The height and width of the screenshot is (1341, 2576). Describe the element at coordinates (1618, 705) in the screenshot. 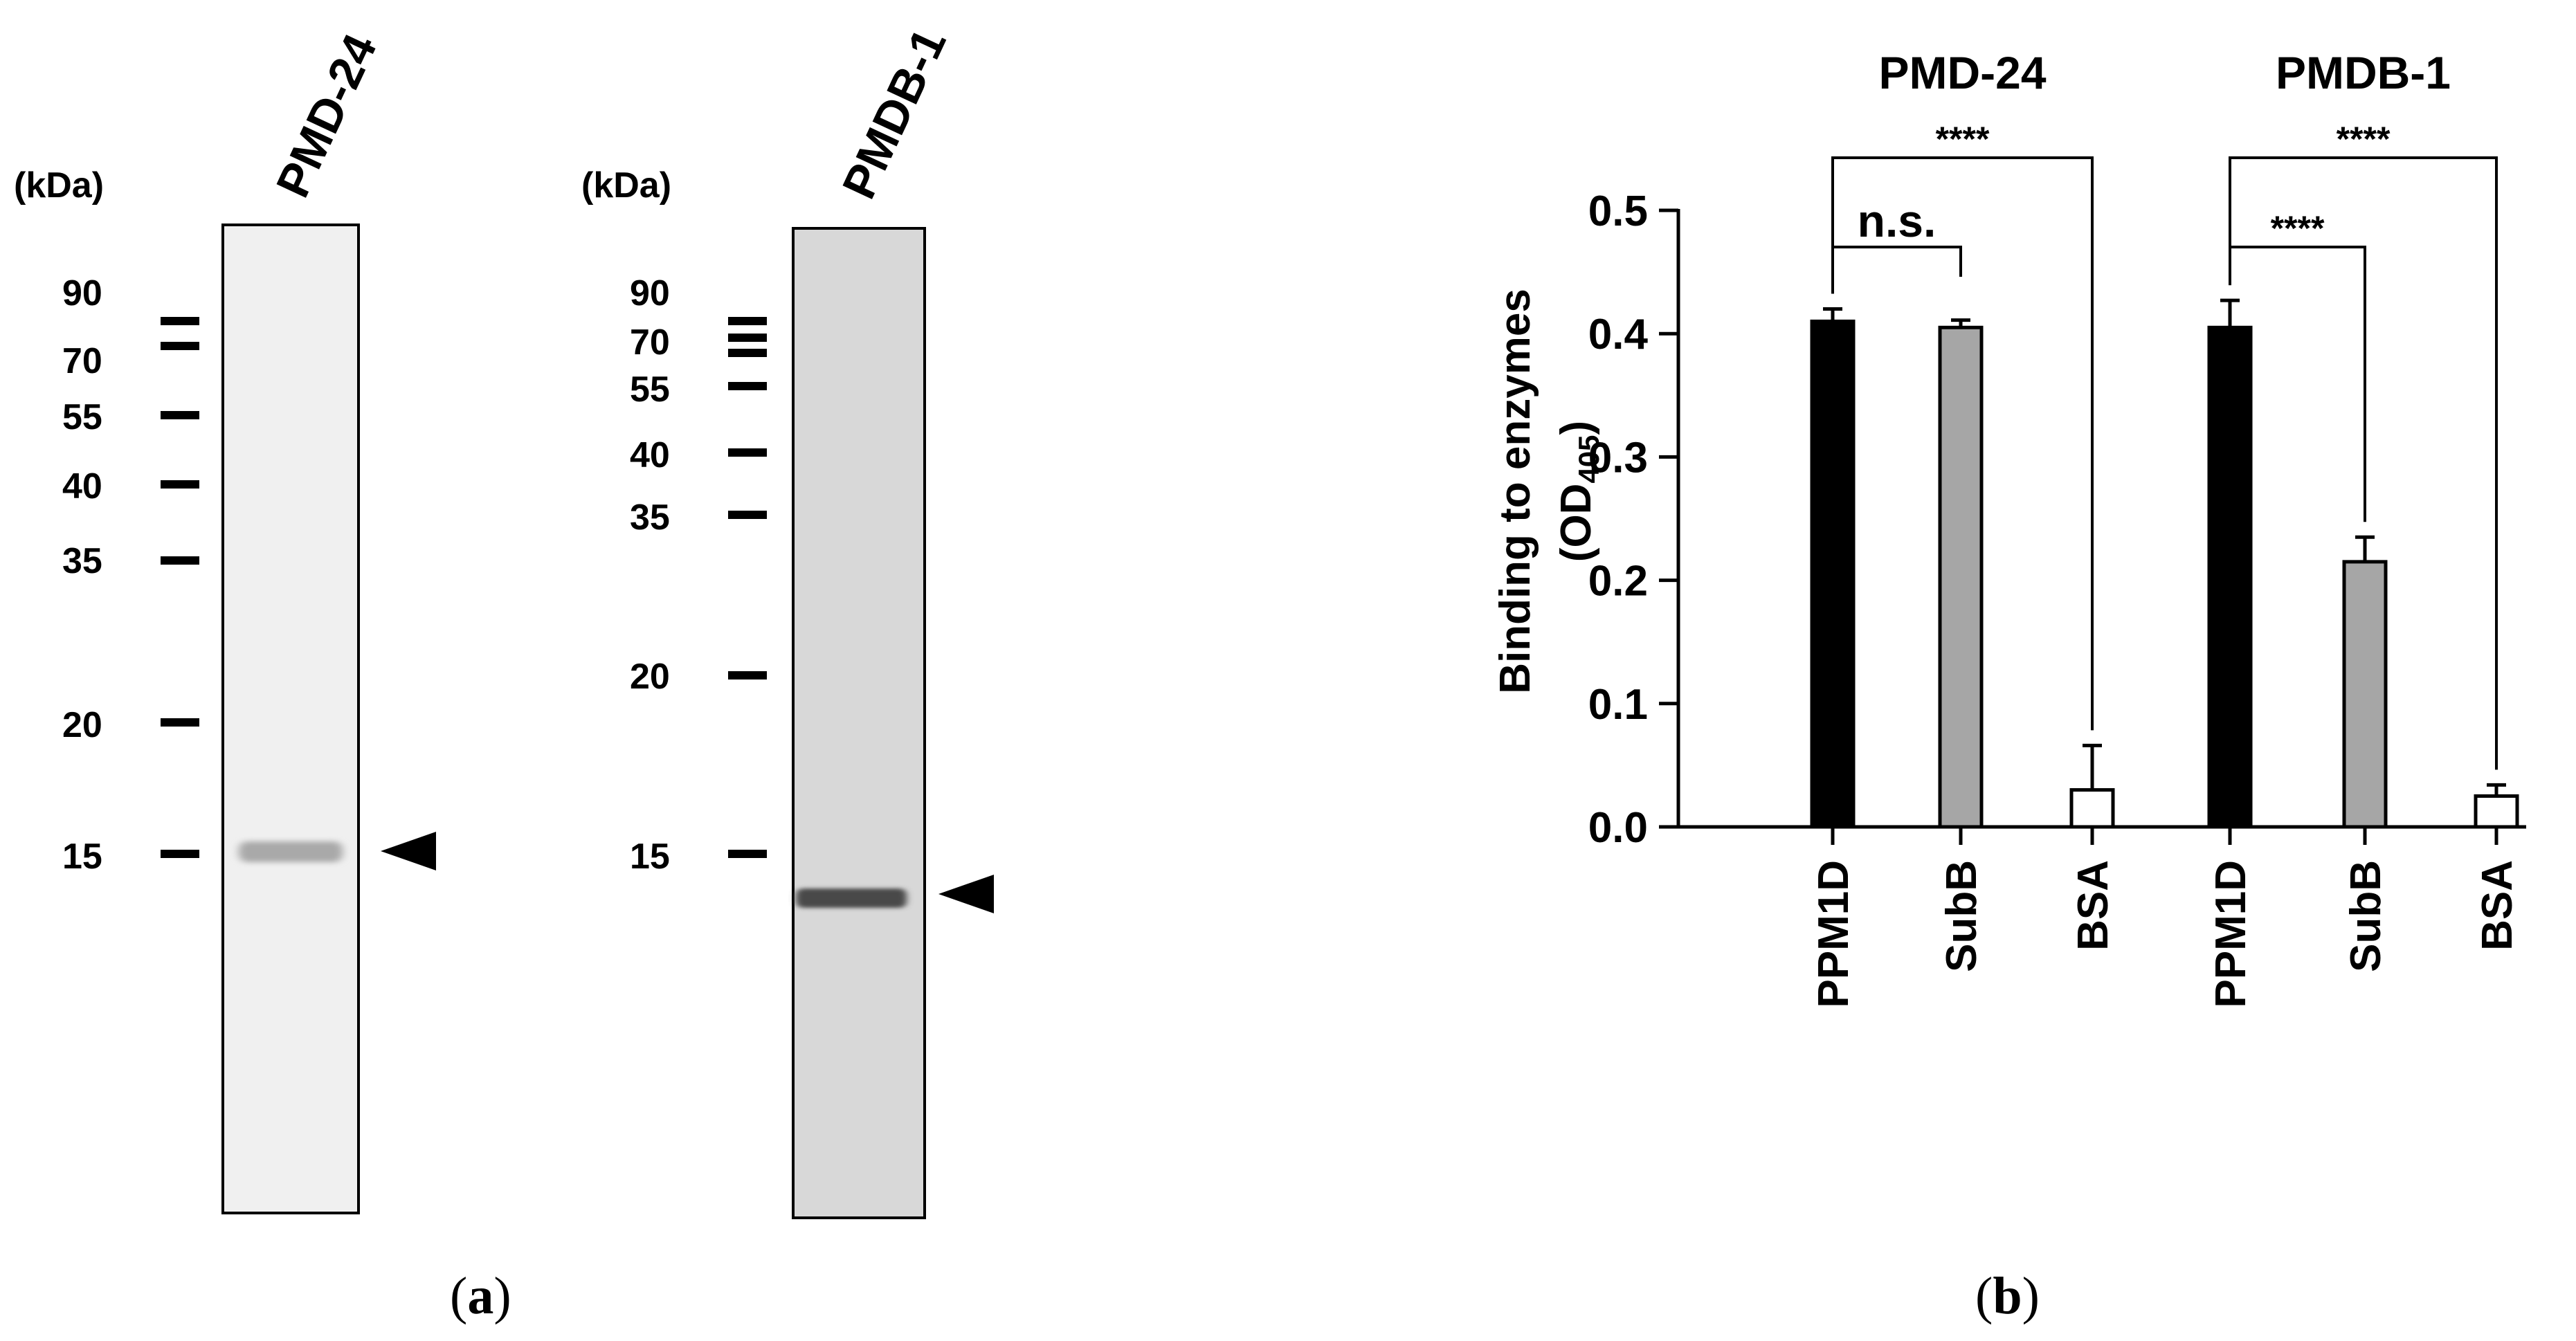

I see `y-tick-label: 0.1` at that location.